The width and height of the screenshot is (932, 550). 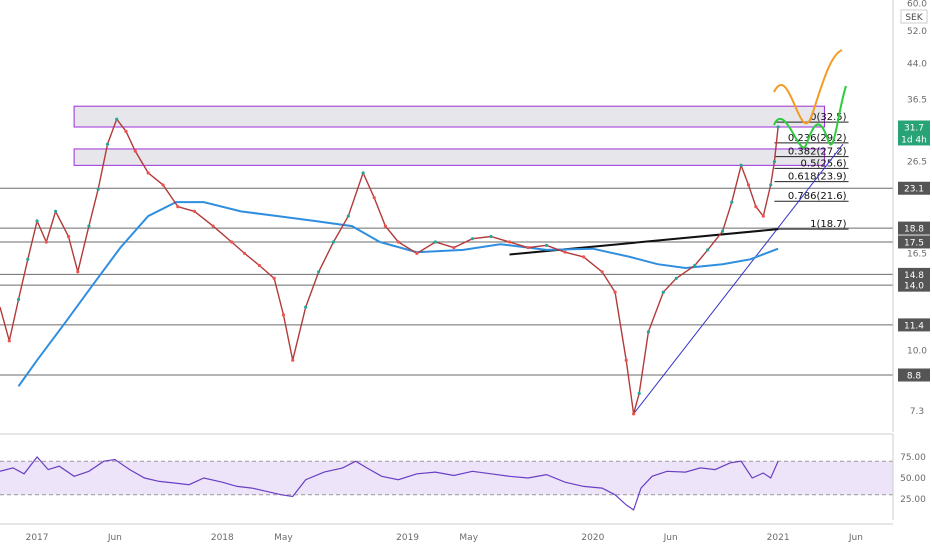 I want to click on price-badge-label: 17.5, so click(x=914, y=243).